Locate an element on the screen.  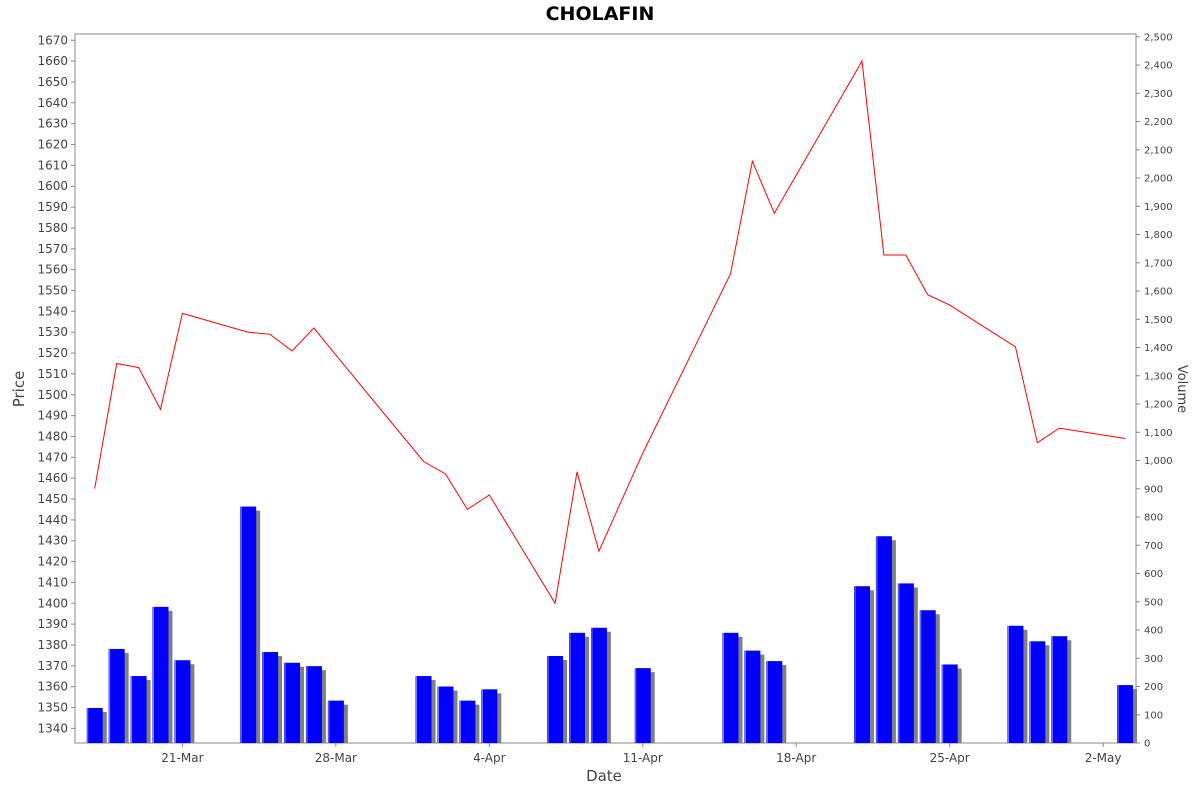
volume-tick-label: 1,000 is located at coordinates (1158, 461).